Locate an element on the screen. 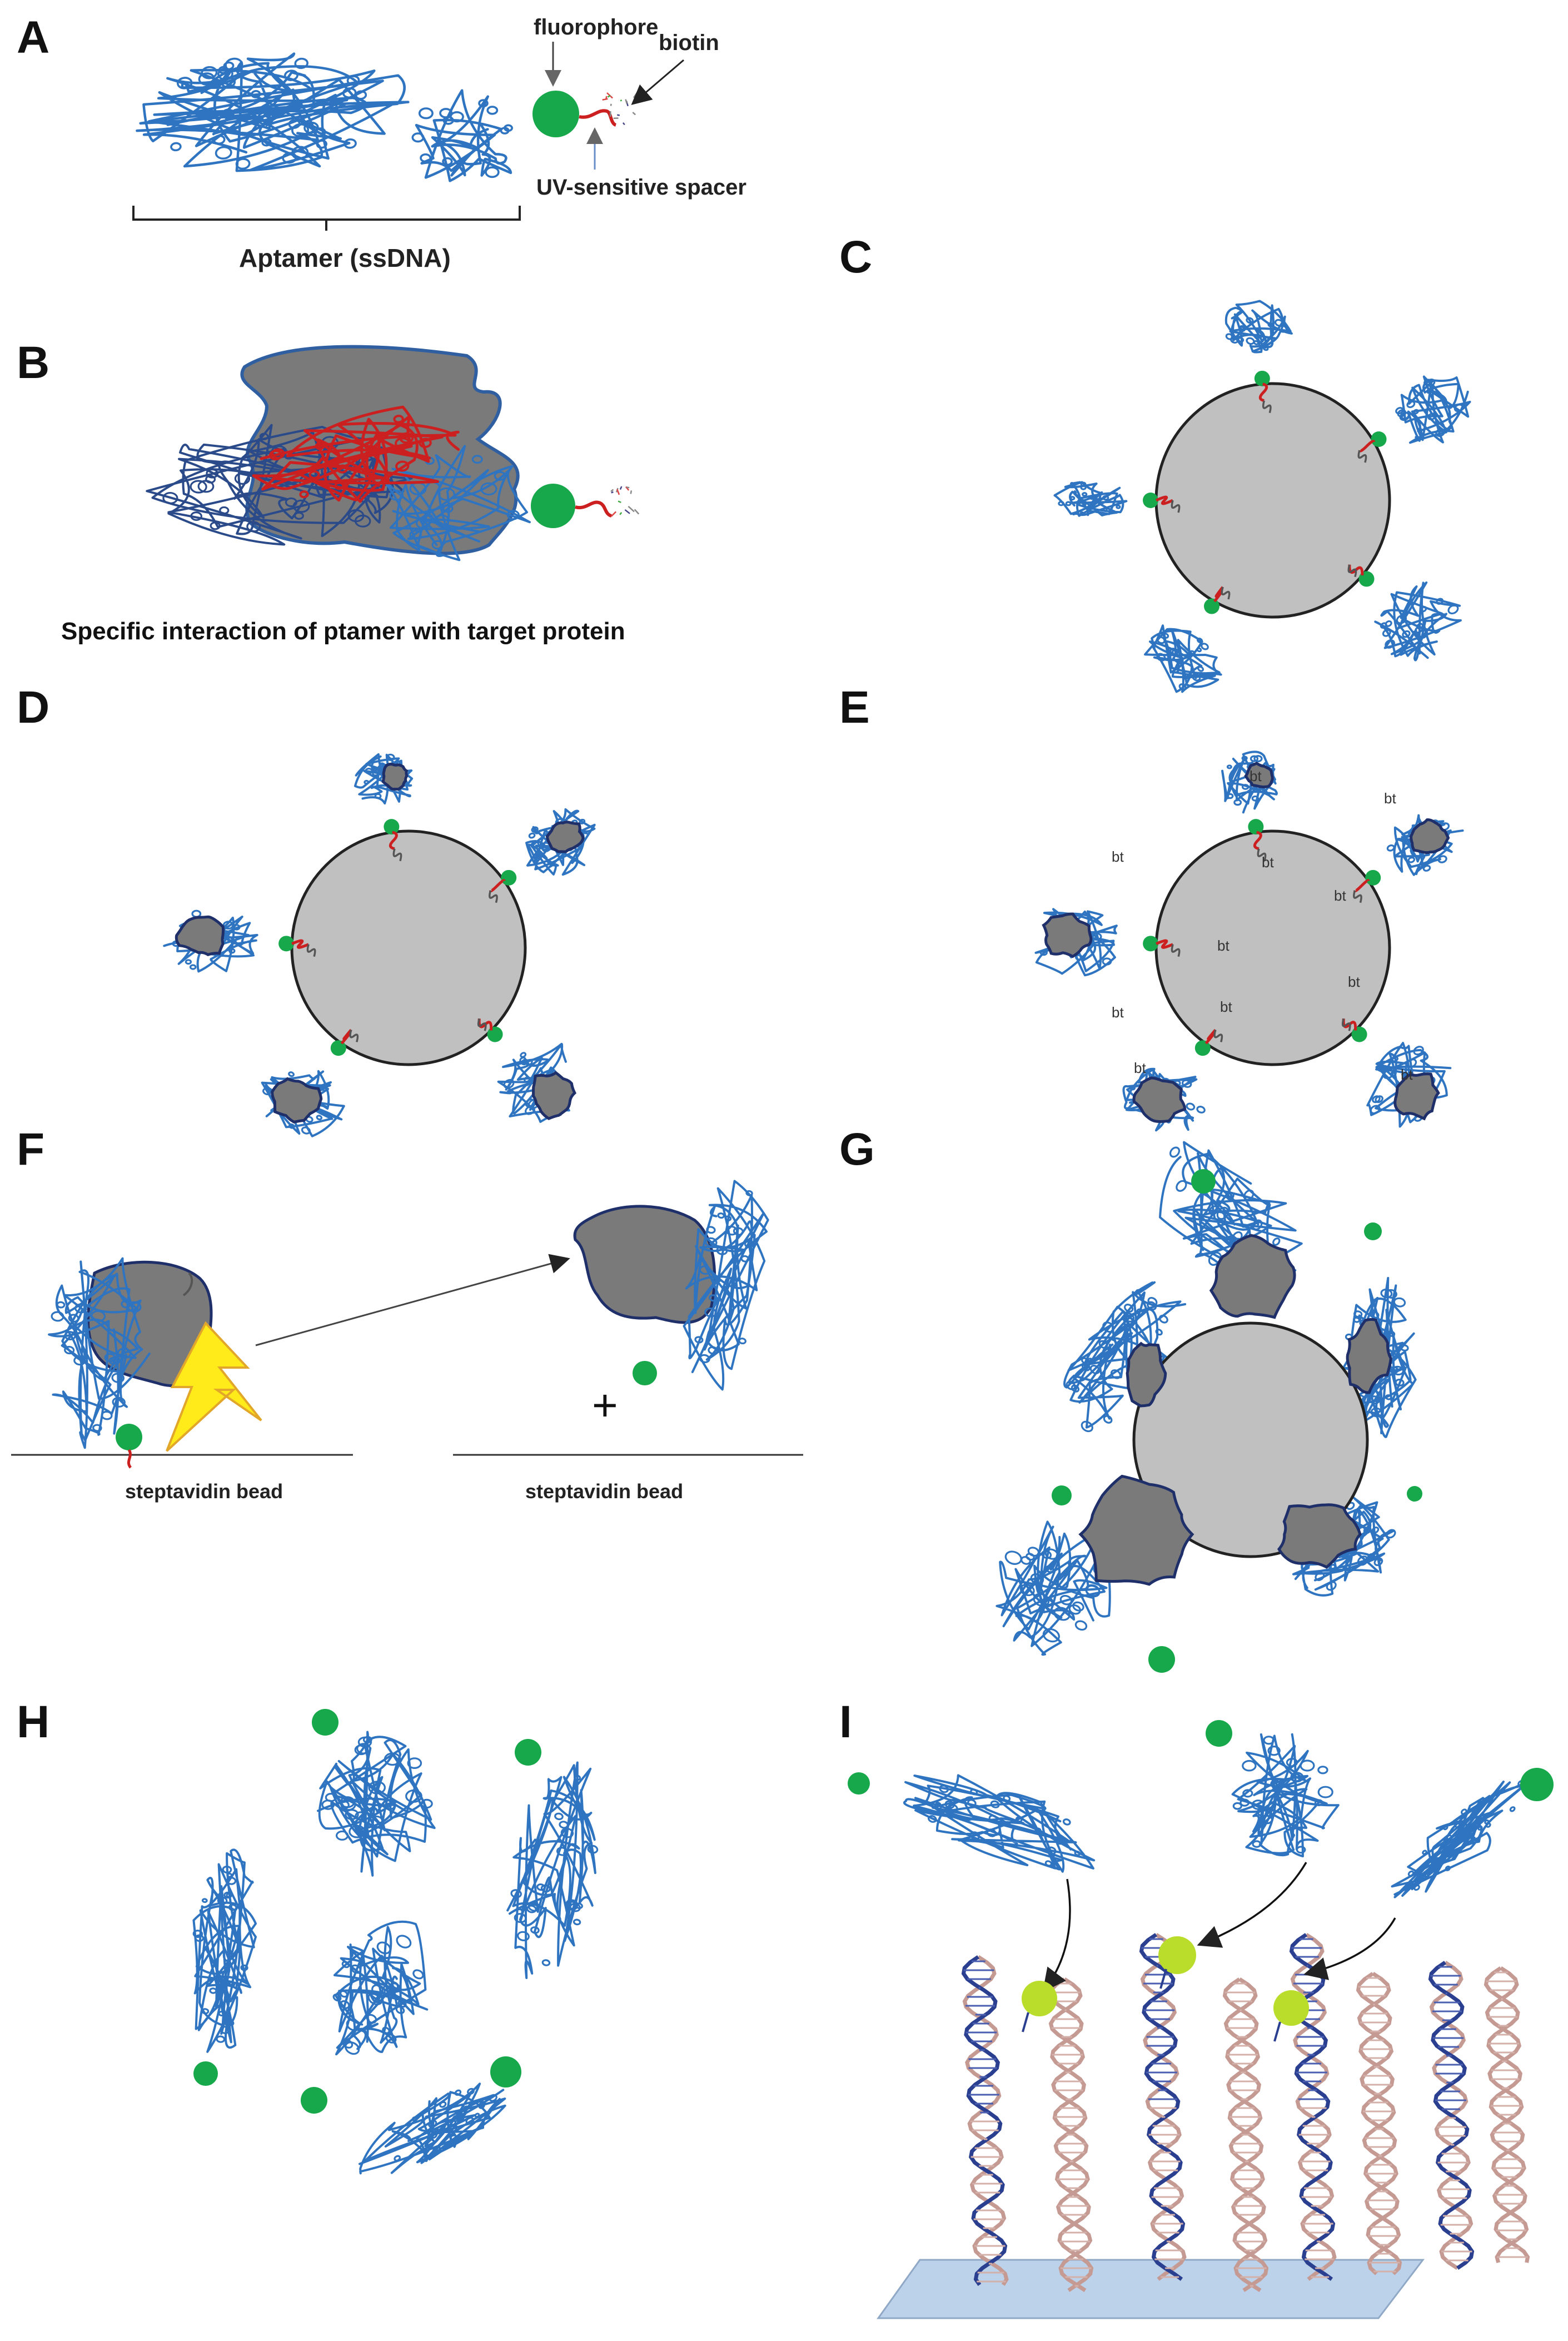 This screenshot has width=1568, height=2341. panel-h is located at coordinates (399, 1951).